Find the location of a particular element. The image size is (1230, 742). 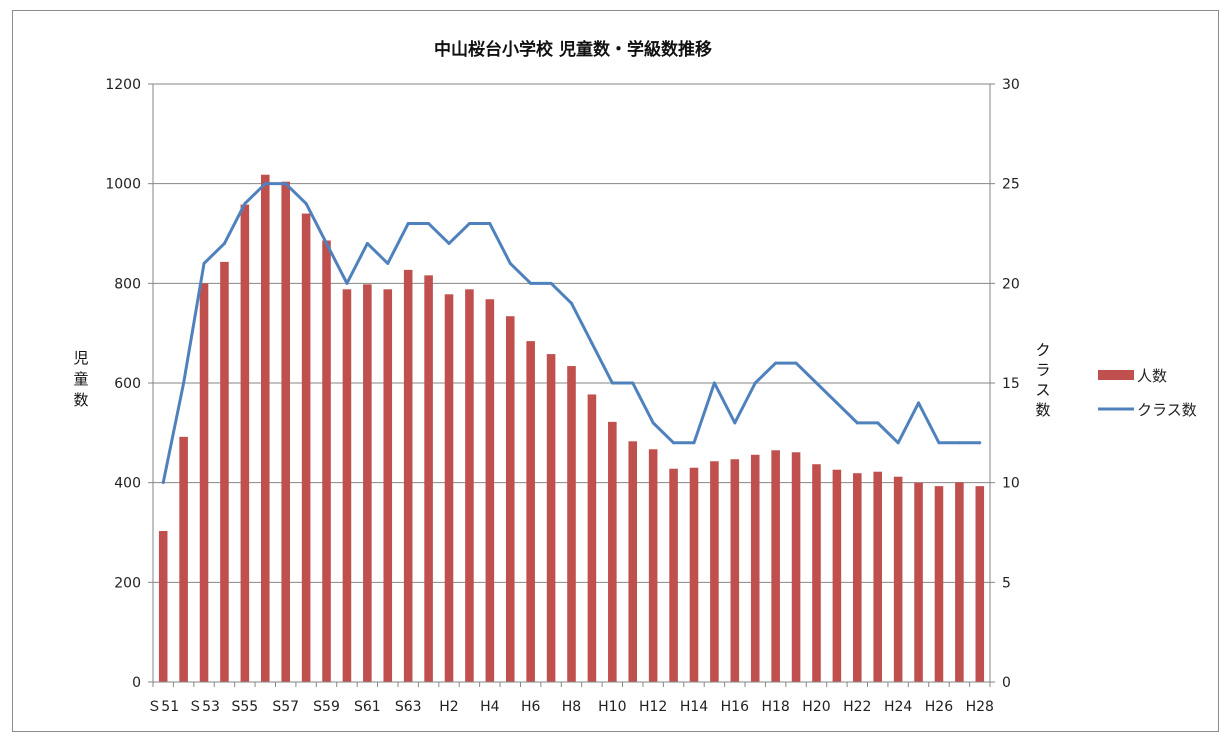

bar-H15 is located at coordinates (714, 571).